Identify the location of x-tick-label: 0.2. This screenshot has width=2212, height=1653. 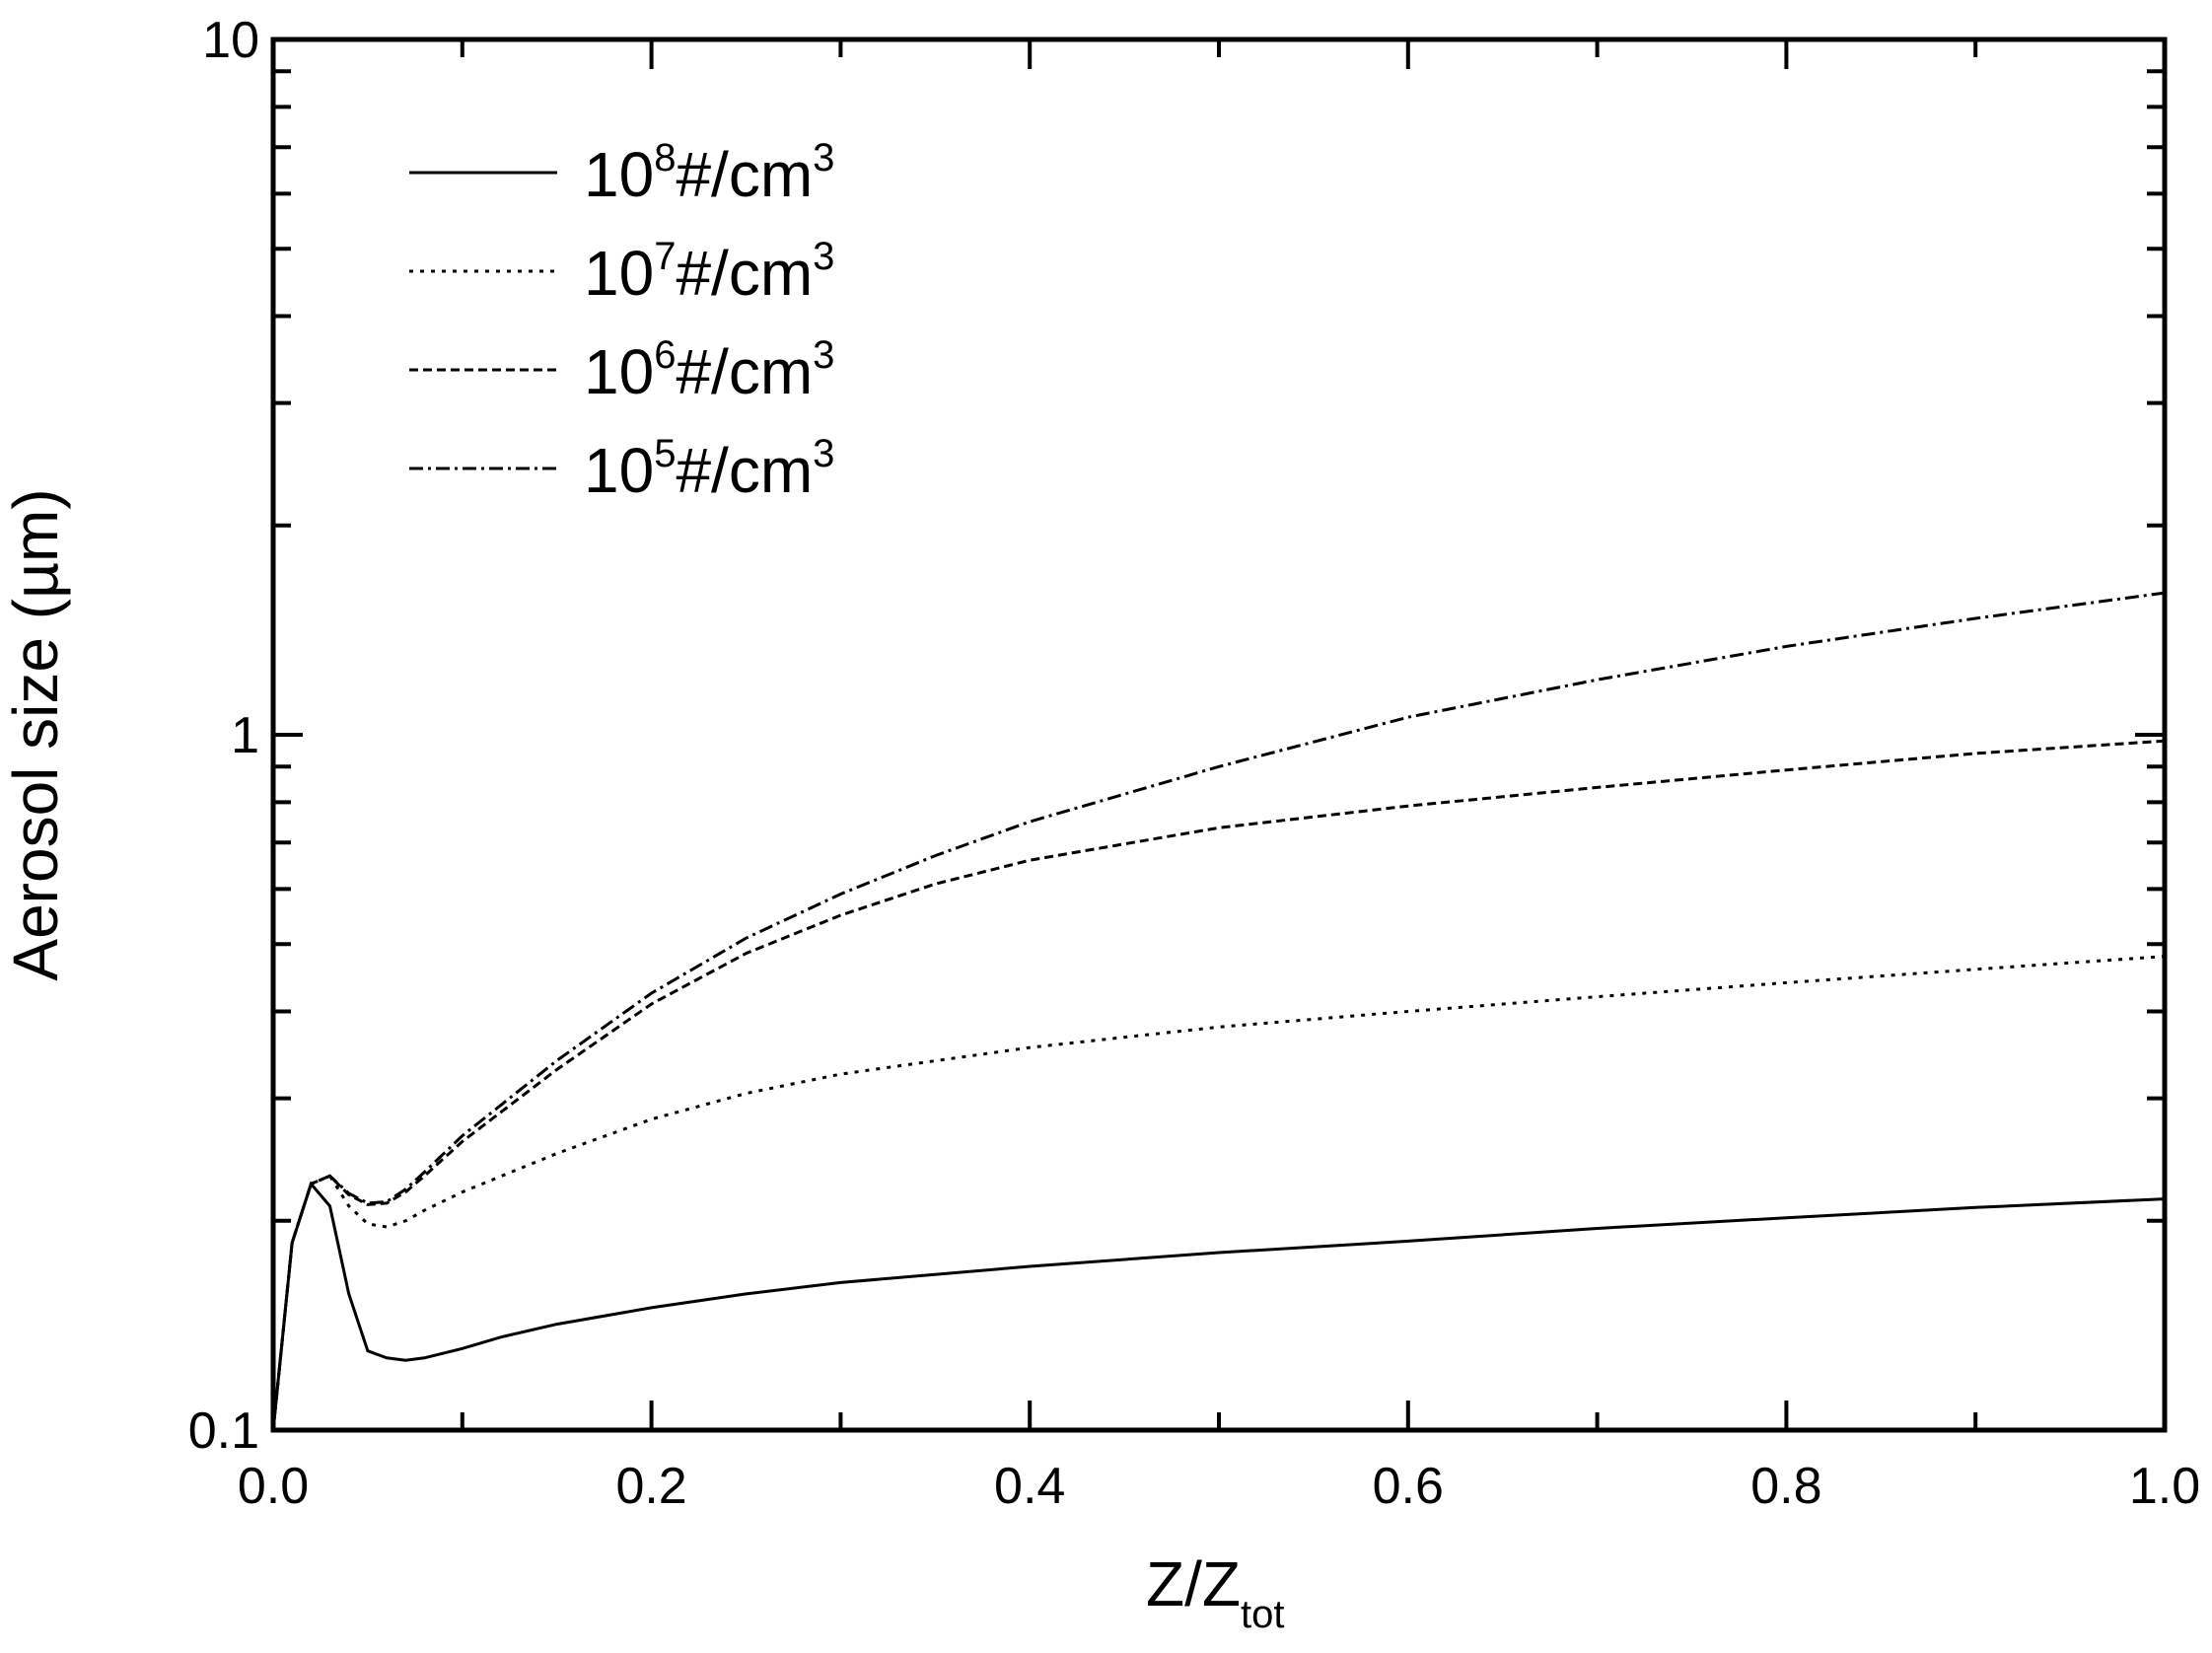
(650, 1486).